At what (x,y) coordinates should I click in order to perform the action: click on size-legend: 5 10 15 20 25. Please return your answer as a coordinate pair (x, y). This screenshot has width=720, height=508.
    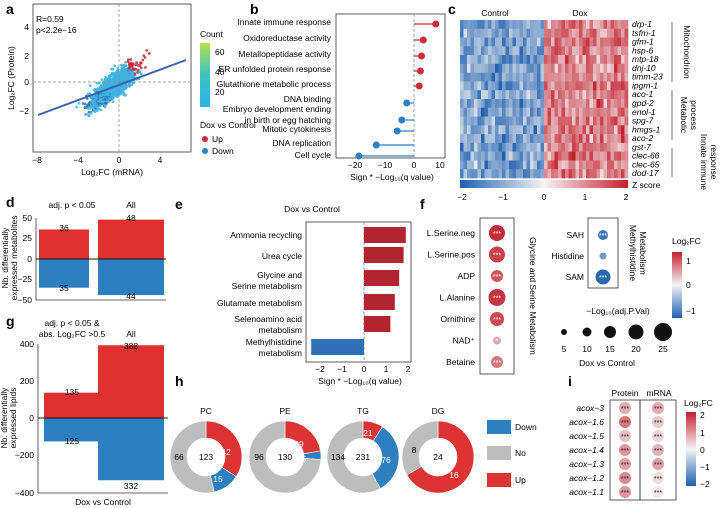
    Looking at the image, I should click on (616, 338).